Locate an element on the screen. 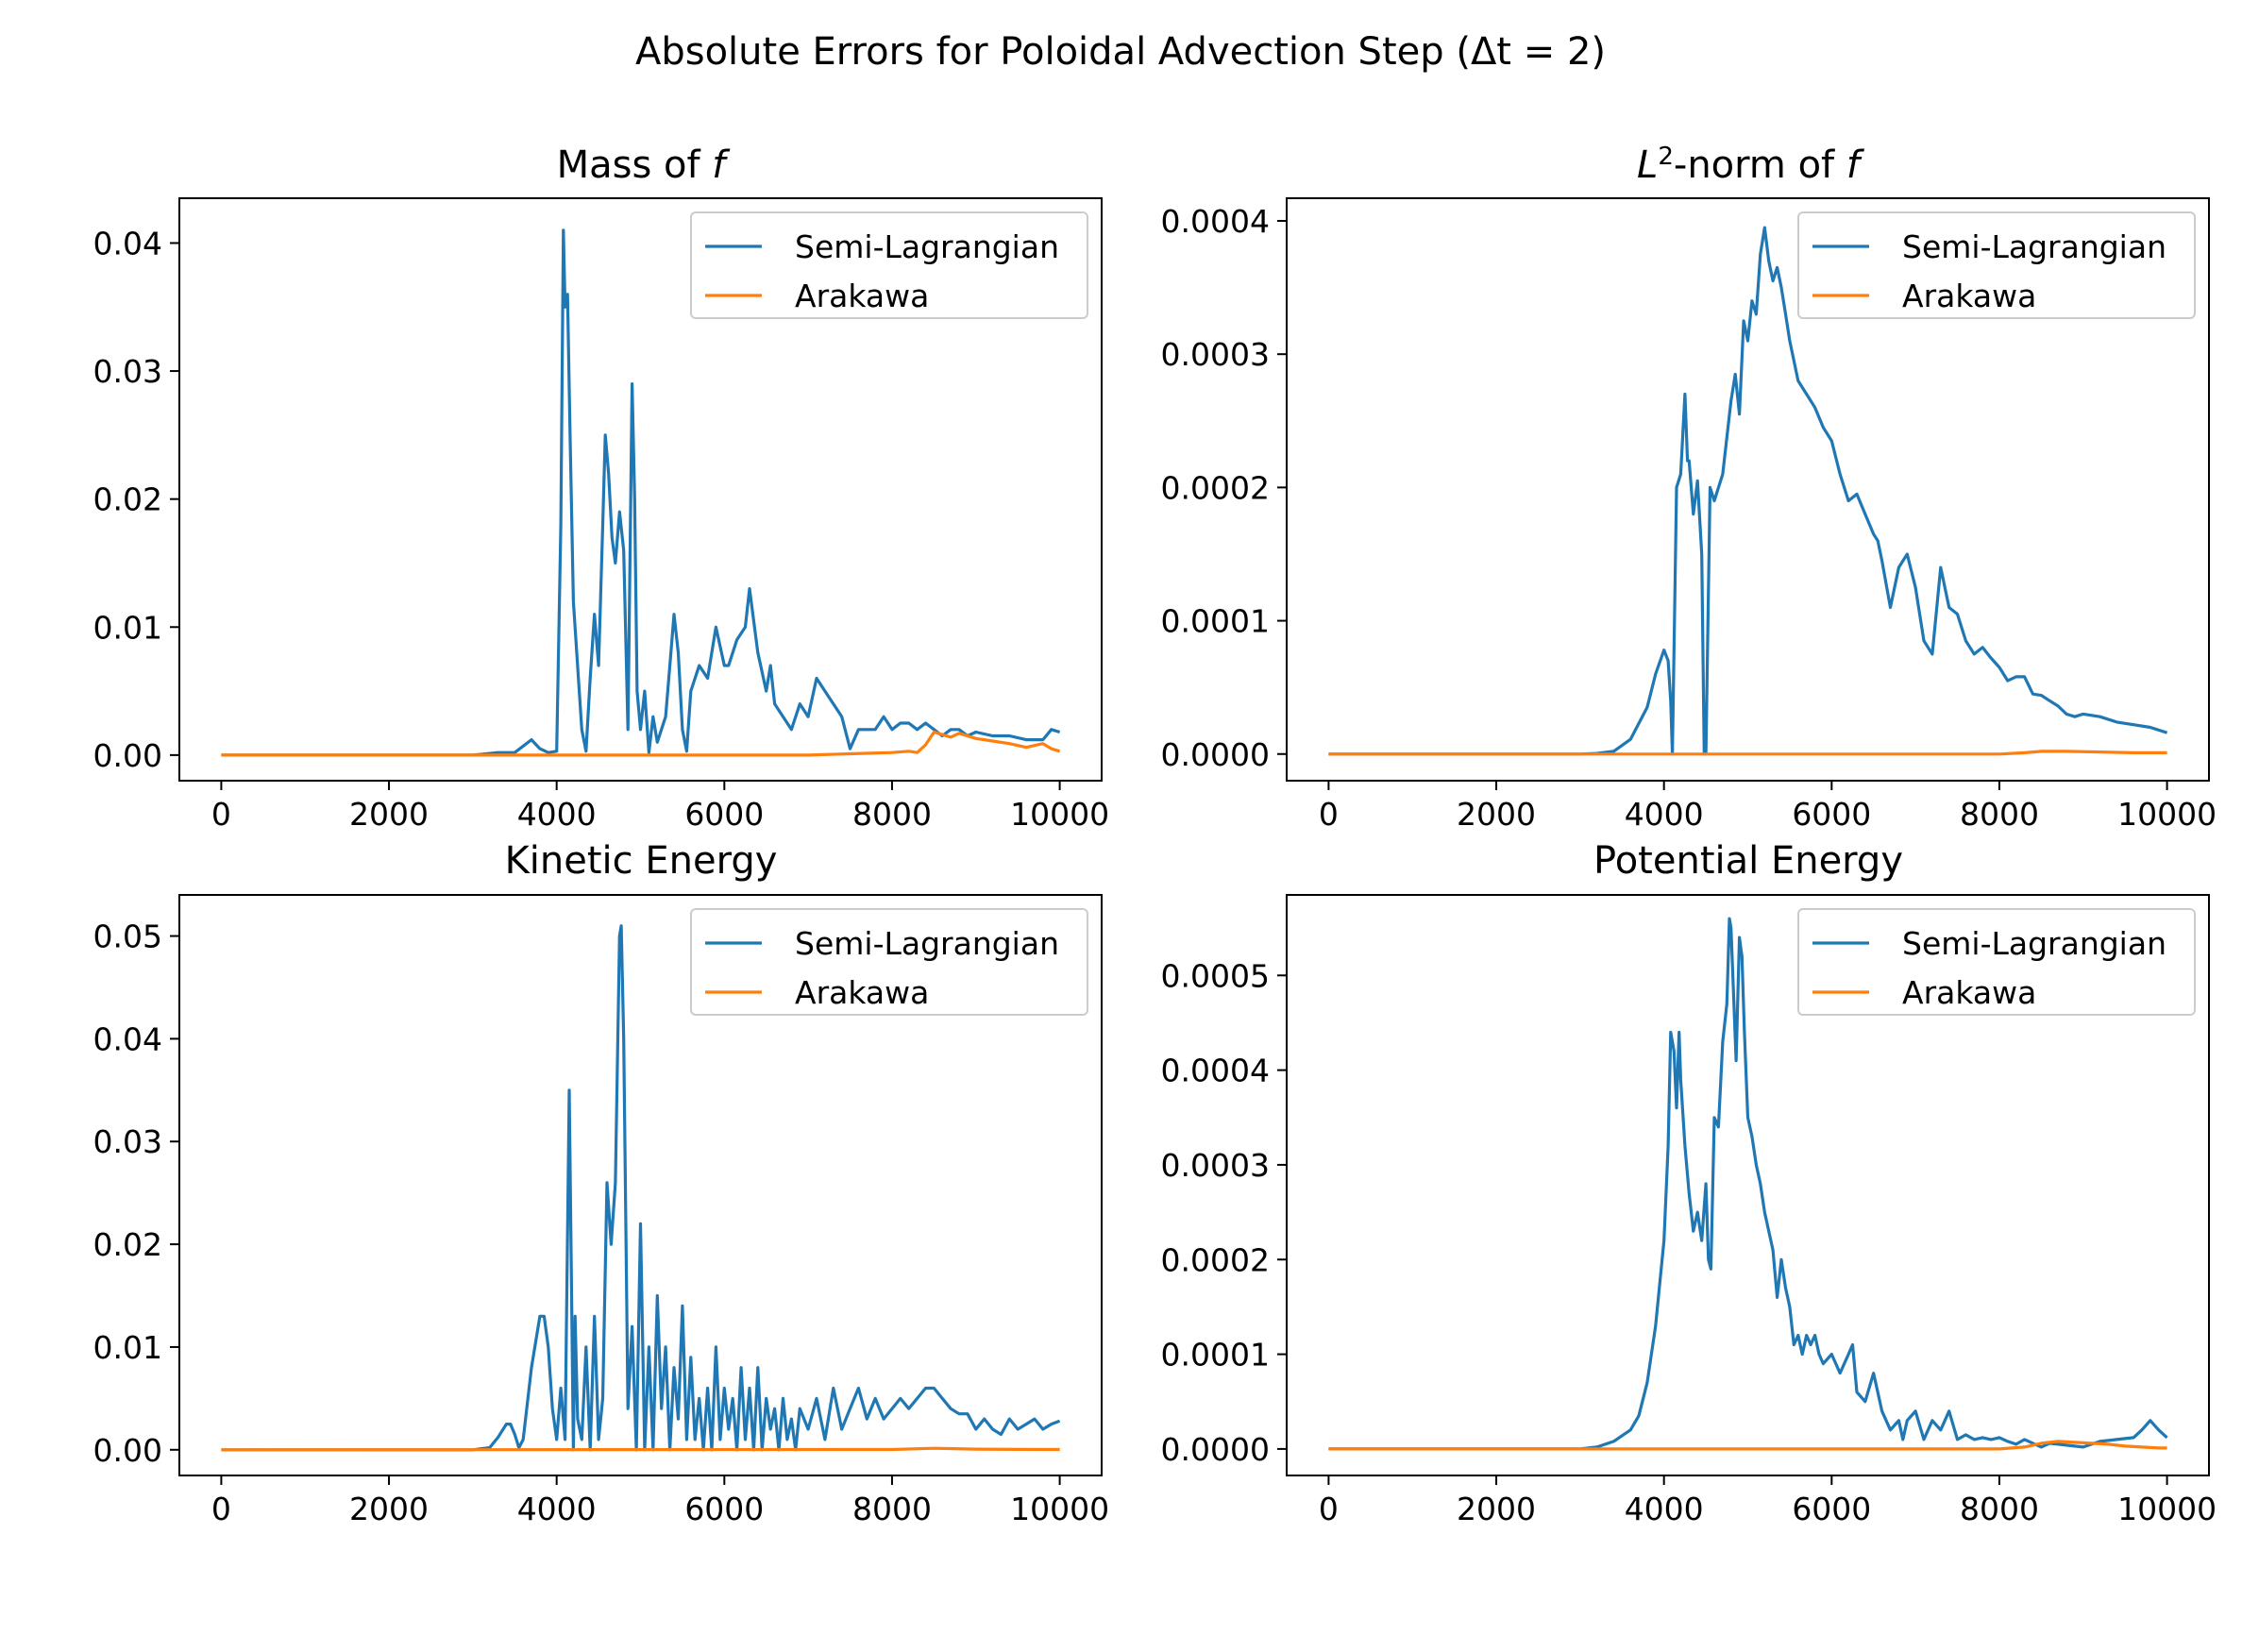  subplot-title: Potential Energy is located at coordinates (1748, 861).